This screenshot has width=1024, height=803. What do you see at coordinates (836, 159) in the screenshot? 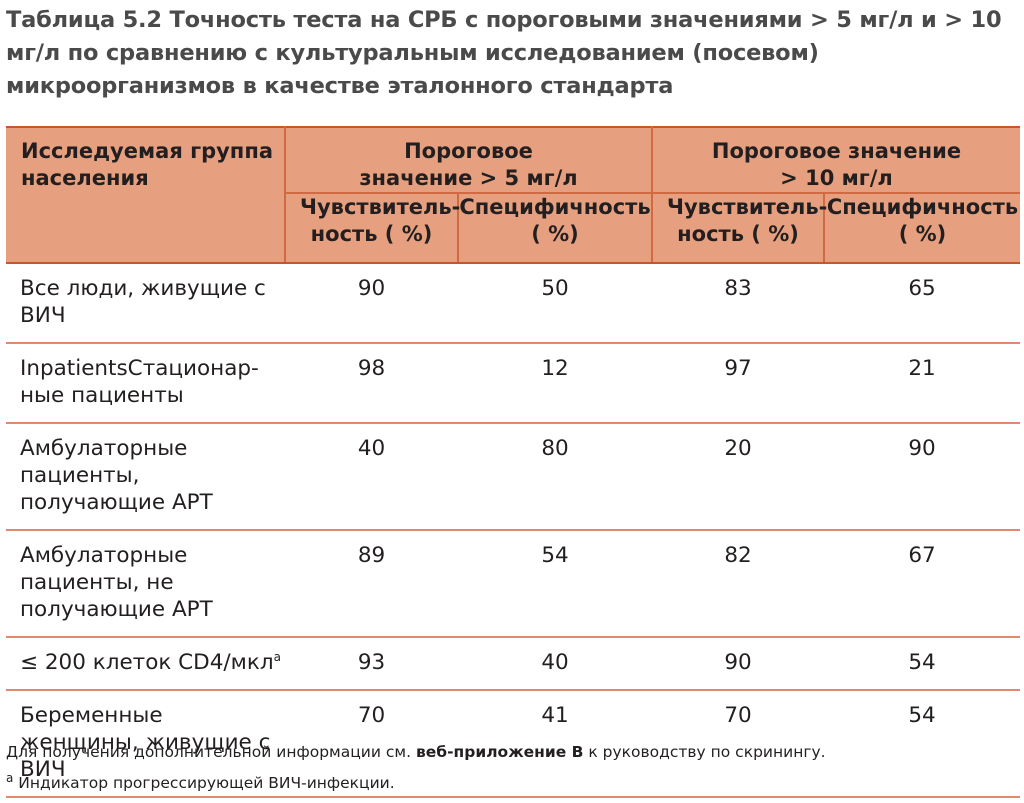
I see `header-threshold-10: Пороговое значение > 10 мг/л` at bounding box center [836, 159].